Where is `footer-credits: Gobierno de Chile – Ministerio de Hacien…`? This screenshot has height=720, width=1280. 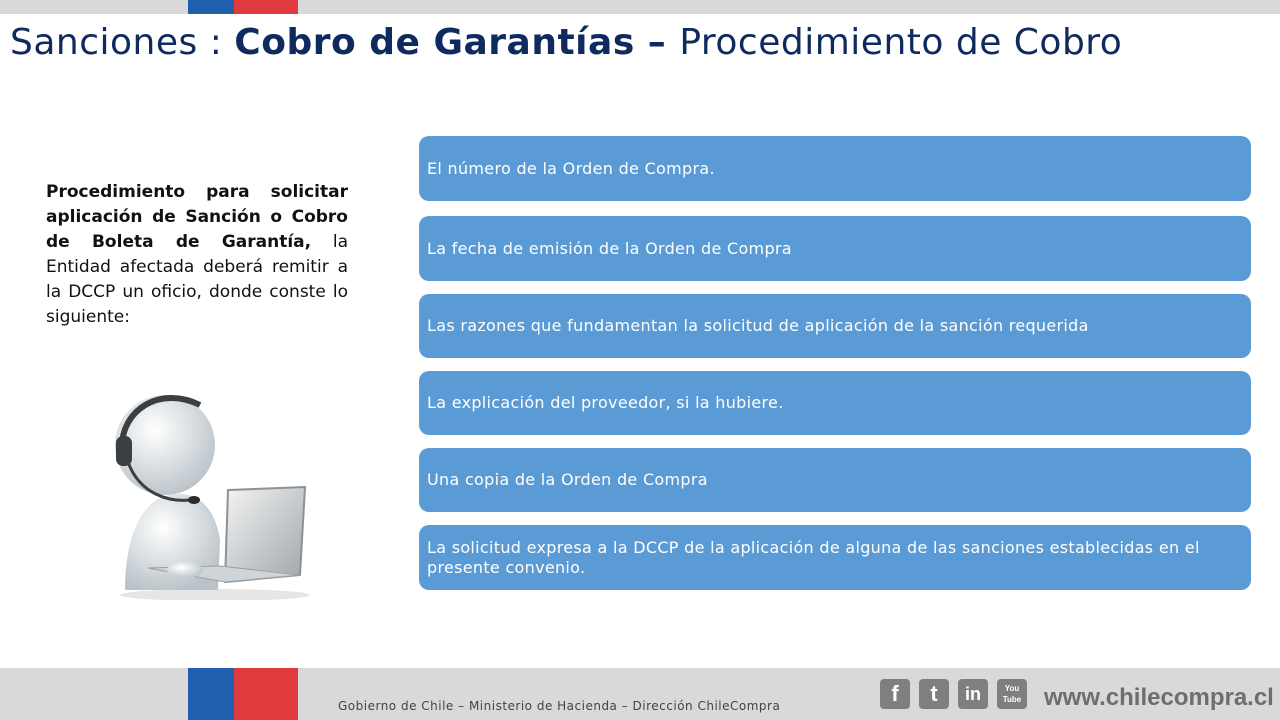
footer-credits: Gobierno de Chile – Ministerio de Hacien… is located at coordinates (559, 706).